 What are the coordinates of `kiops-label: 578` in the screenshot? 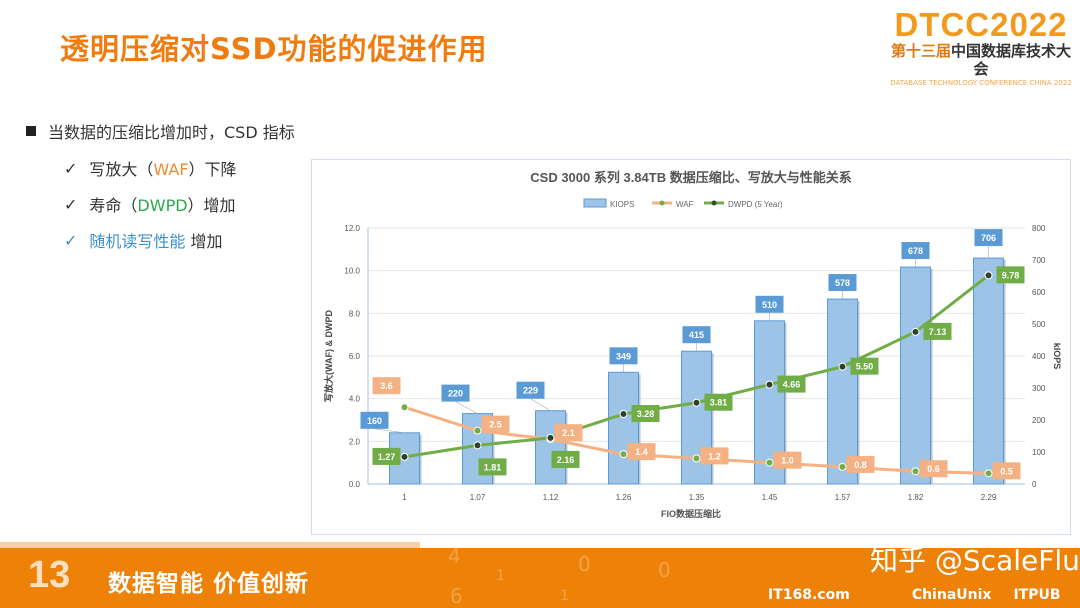 It's located at (842, 283).